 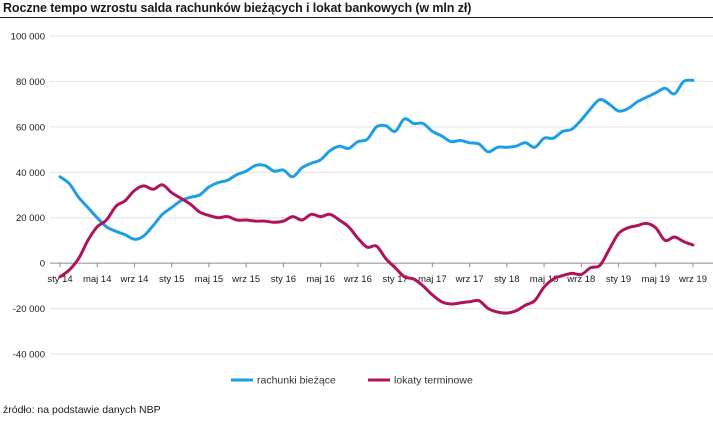 I want to click on x-tick-label: sty 16, so click(x=283, y=279).